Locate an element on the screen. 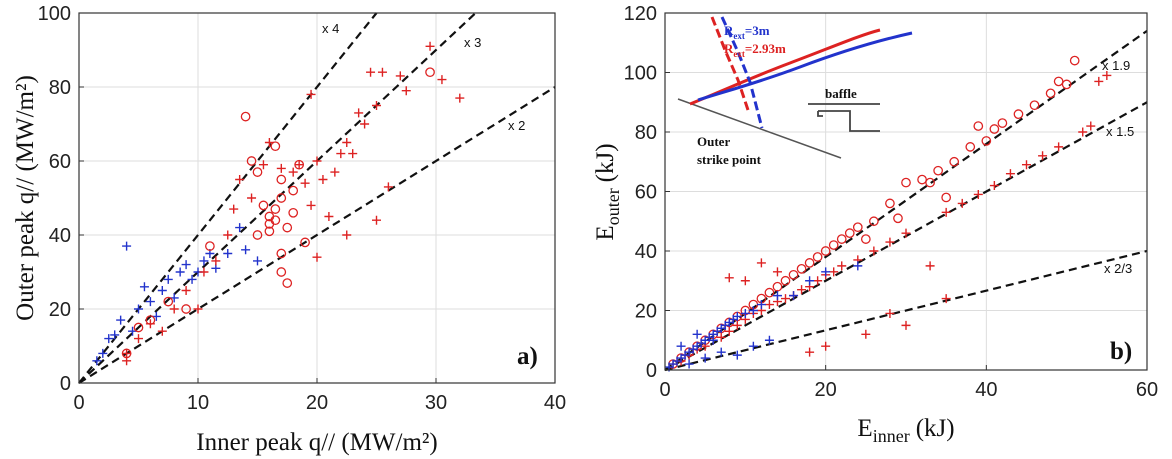 The image size is (1172, 459). chart-b-x-tick-label: 0 is located at coordinates (664, 390).